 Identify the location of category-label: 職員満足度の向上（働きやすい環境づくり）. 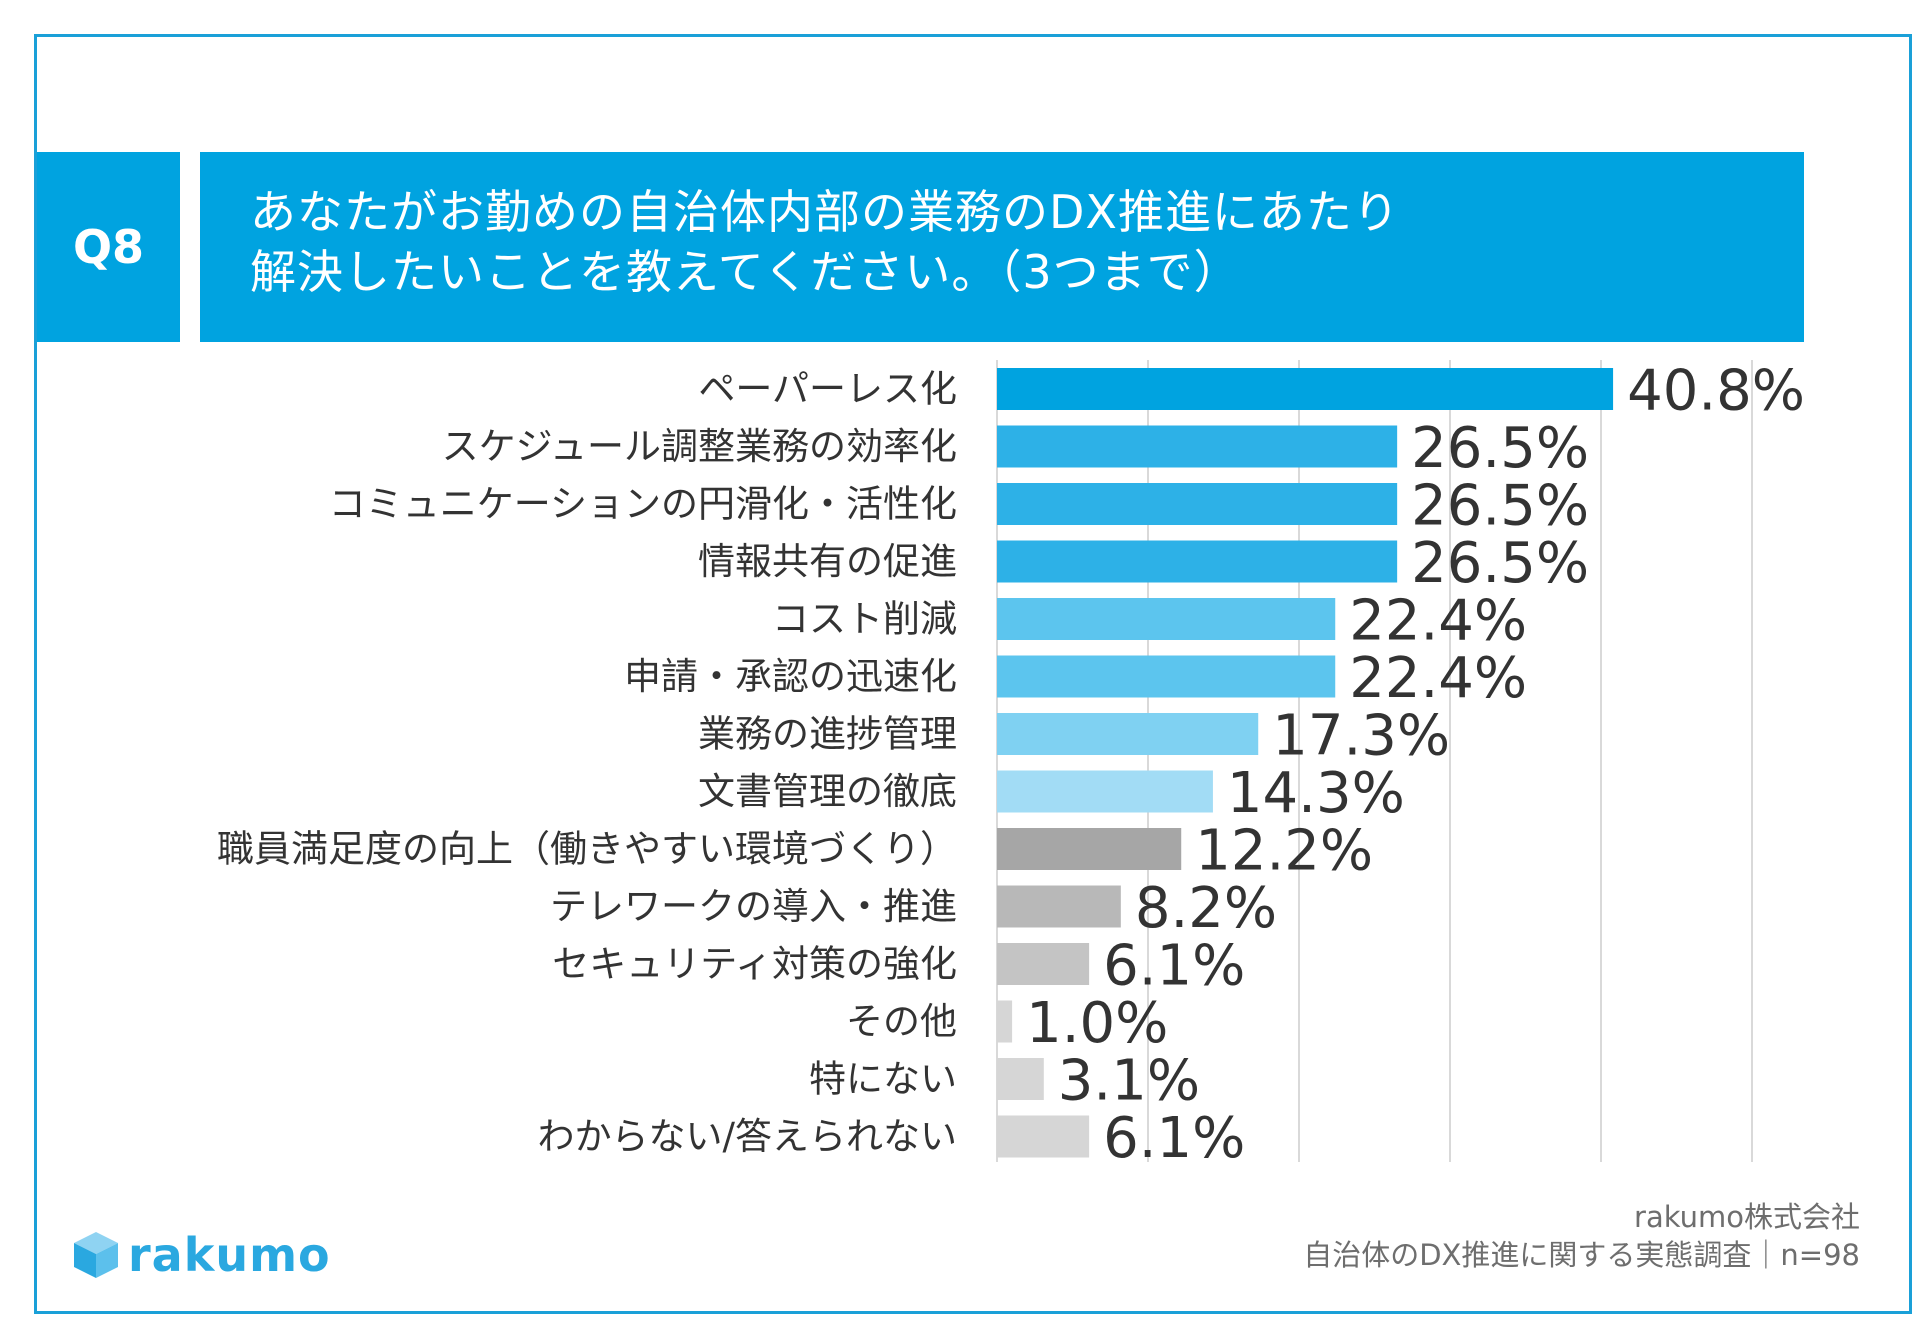
(587, 849).